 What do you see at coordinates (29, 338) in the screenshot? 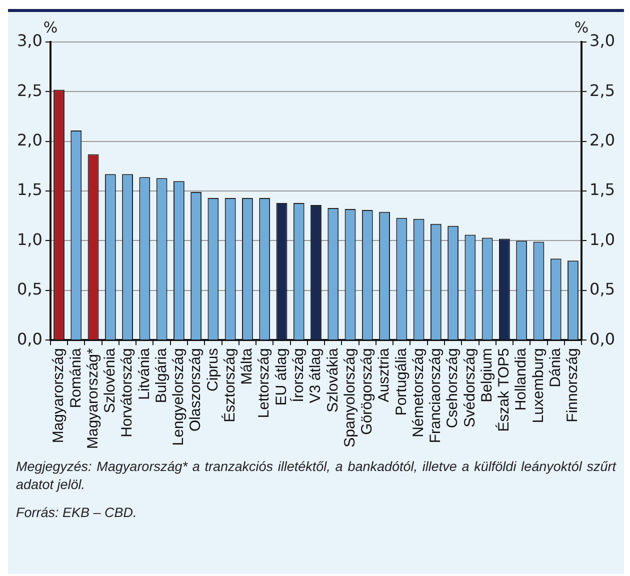
I see `y-tick-label: 0,0` at bounding box center [29, 338].